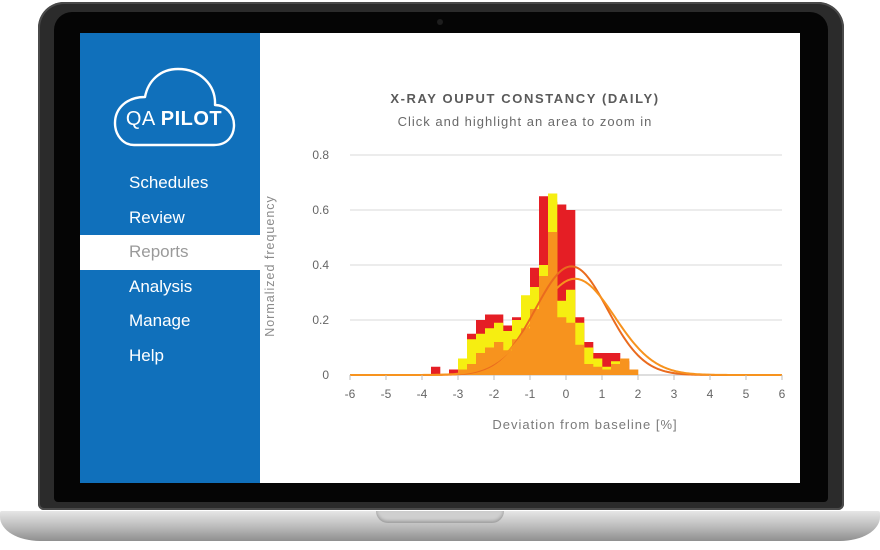 This screenshot has width=880, height=550. I want to click on x-tick-label: -4, so click(422, 394).